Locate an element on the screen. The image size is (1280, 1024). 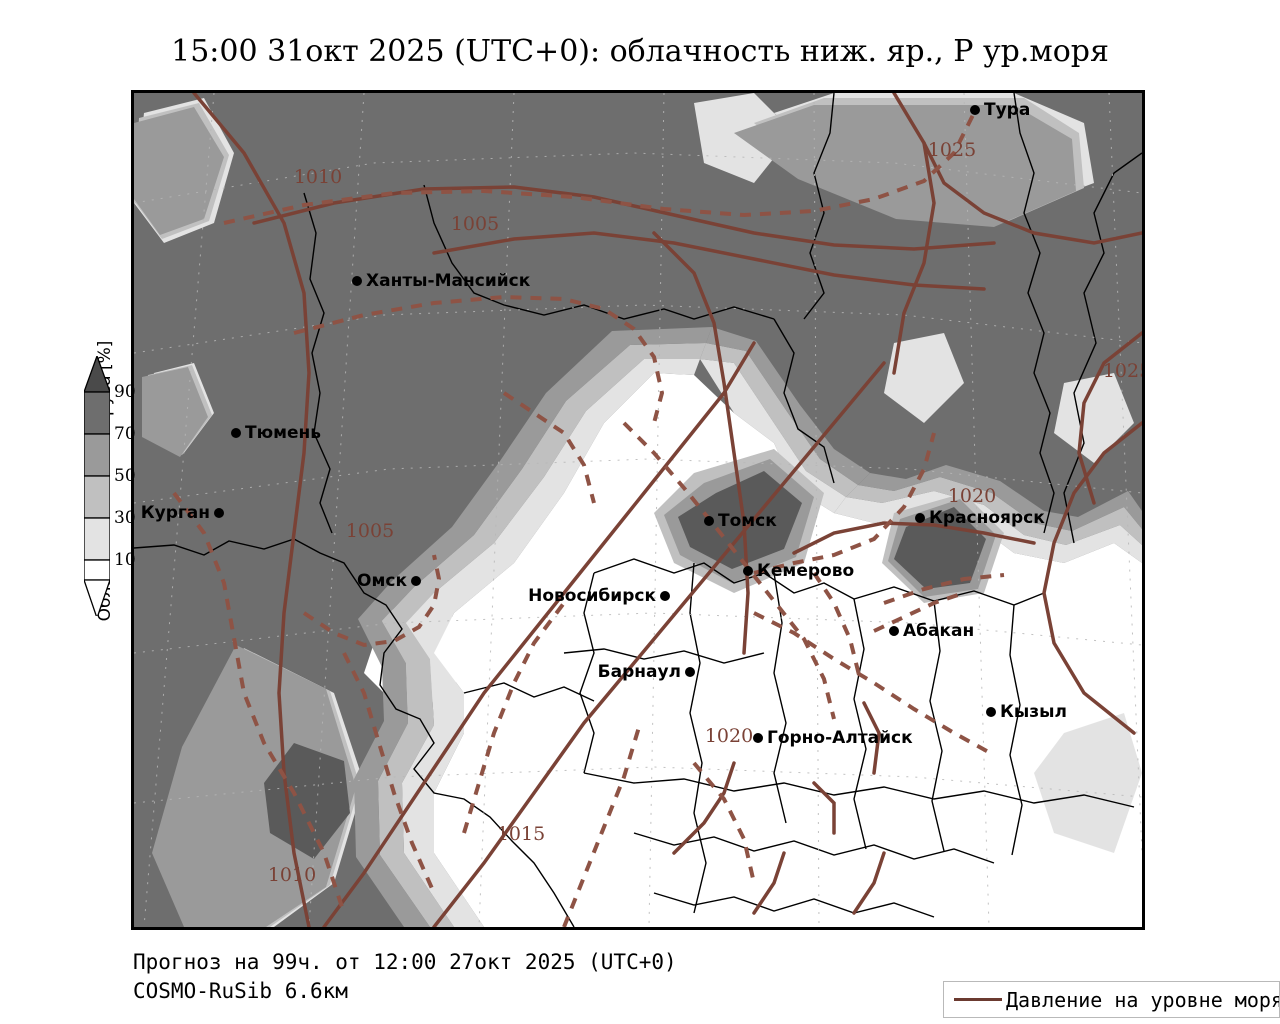
city-label: Курган is located at coordinates (175, 513).